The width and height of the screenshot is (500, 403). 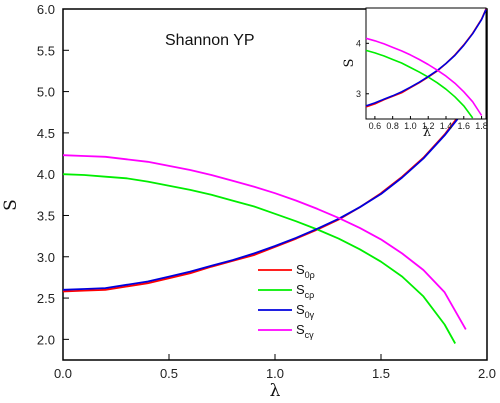 I want to click on inset-series--0000dd-line, so click(x=426, y=58).